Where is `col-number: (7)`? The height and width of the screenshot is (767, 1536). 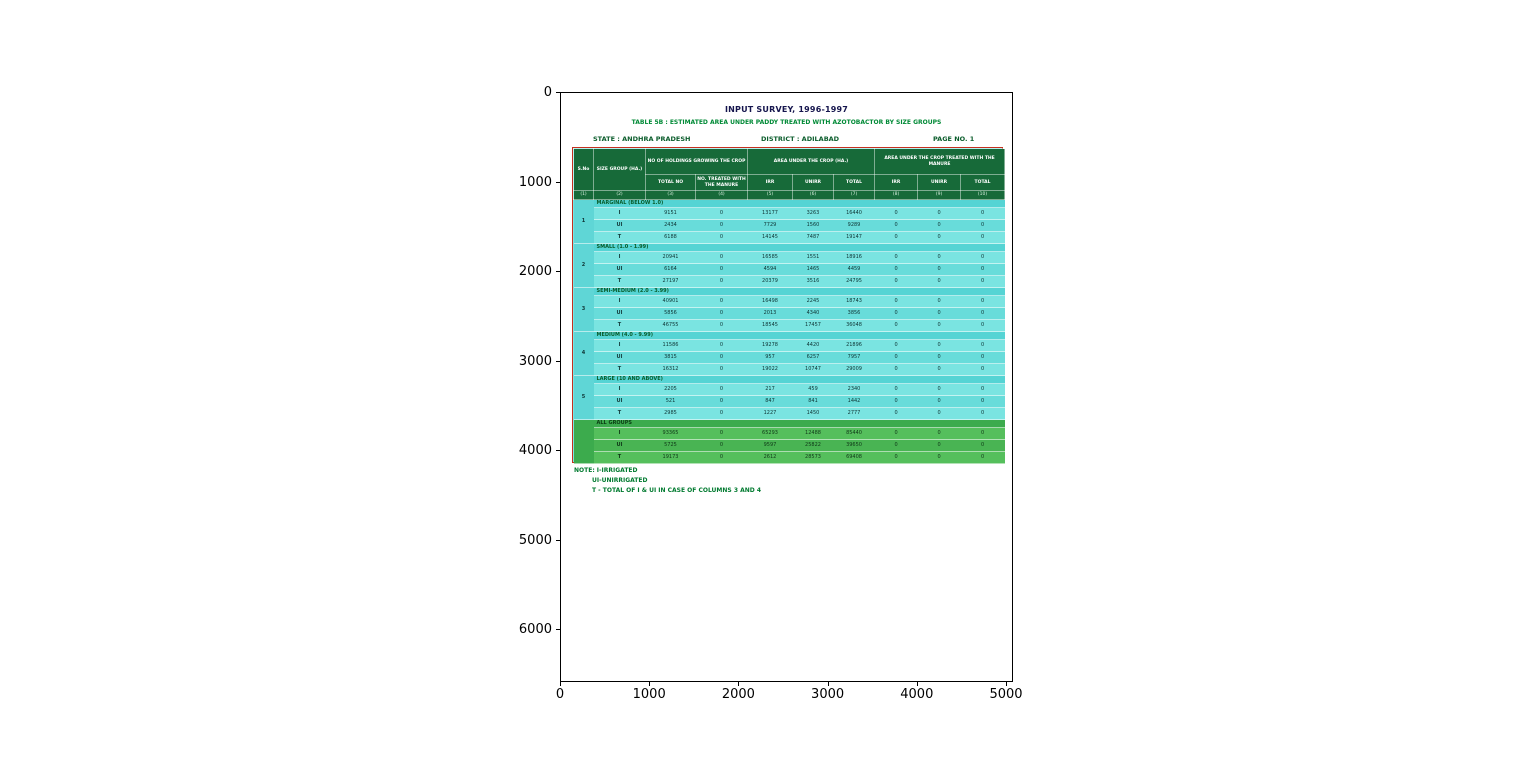 col-number: (7) is located at coordinates (854, 195).